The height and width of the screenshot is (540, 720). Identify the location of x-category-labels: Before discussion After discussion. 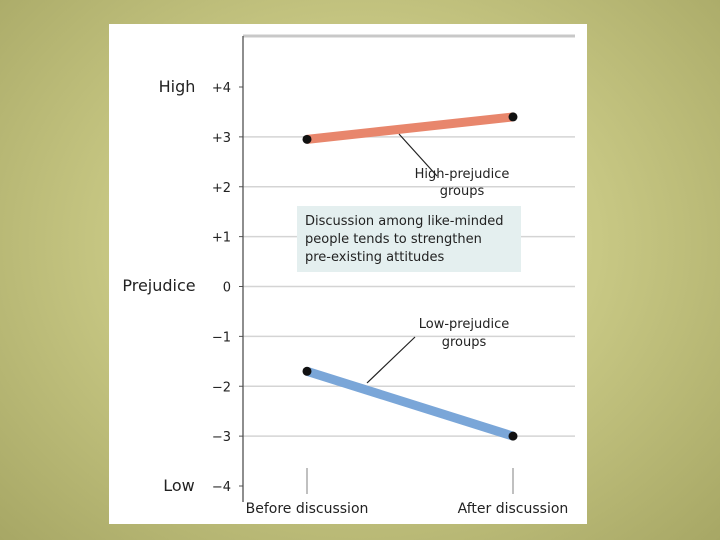
(407, 509).